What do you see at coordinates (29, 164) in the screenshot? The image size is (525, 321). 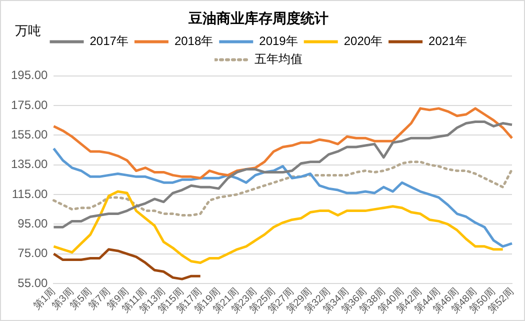 I see `y-tick-label: 135.00` at bounding box center [29, 164].